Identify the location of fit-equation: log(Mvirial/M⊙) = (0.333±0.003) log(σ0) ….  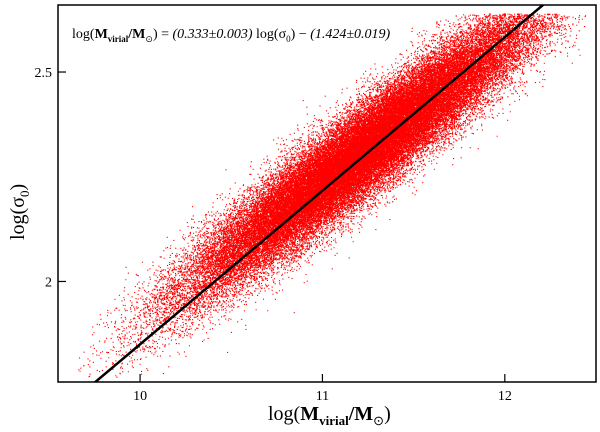
(231, 35).